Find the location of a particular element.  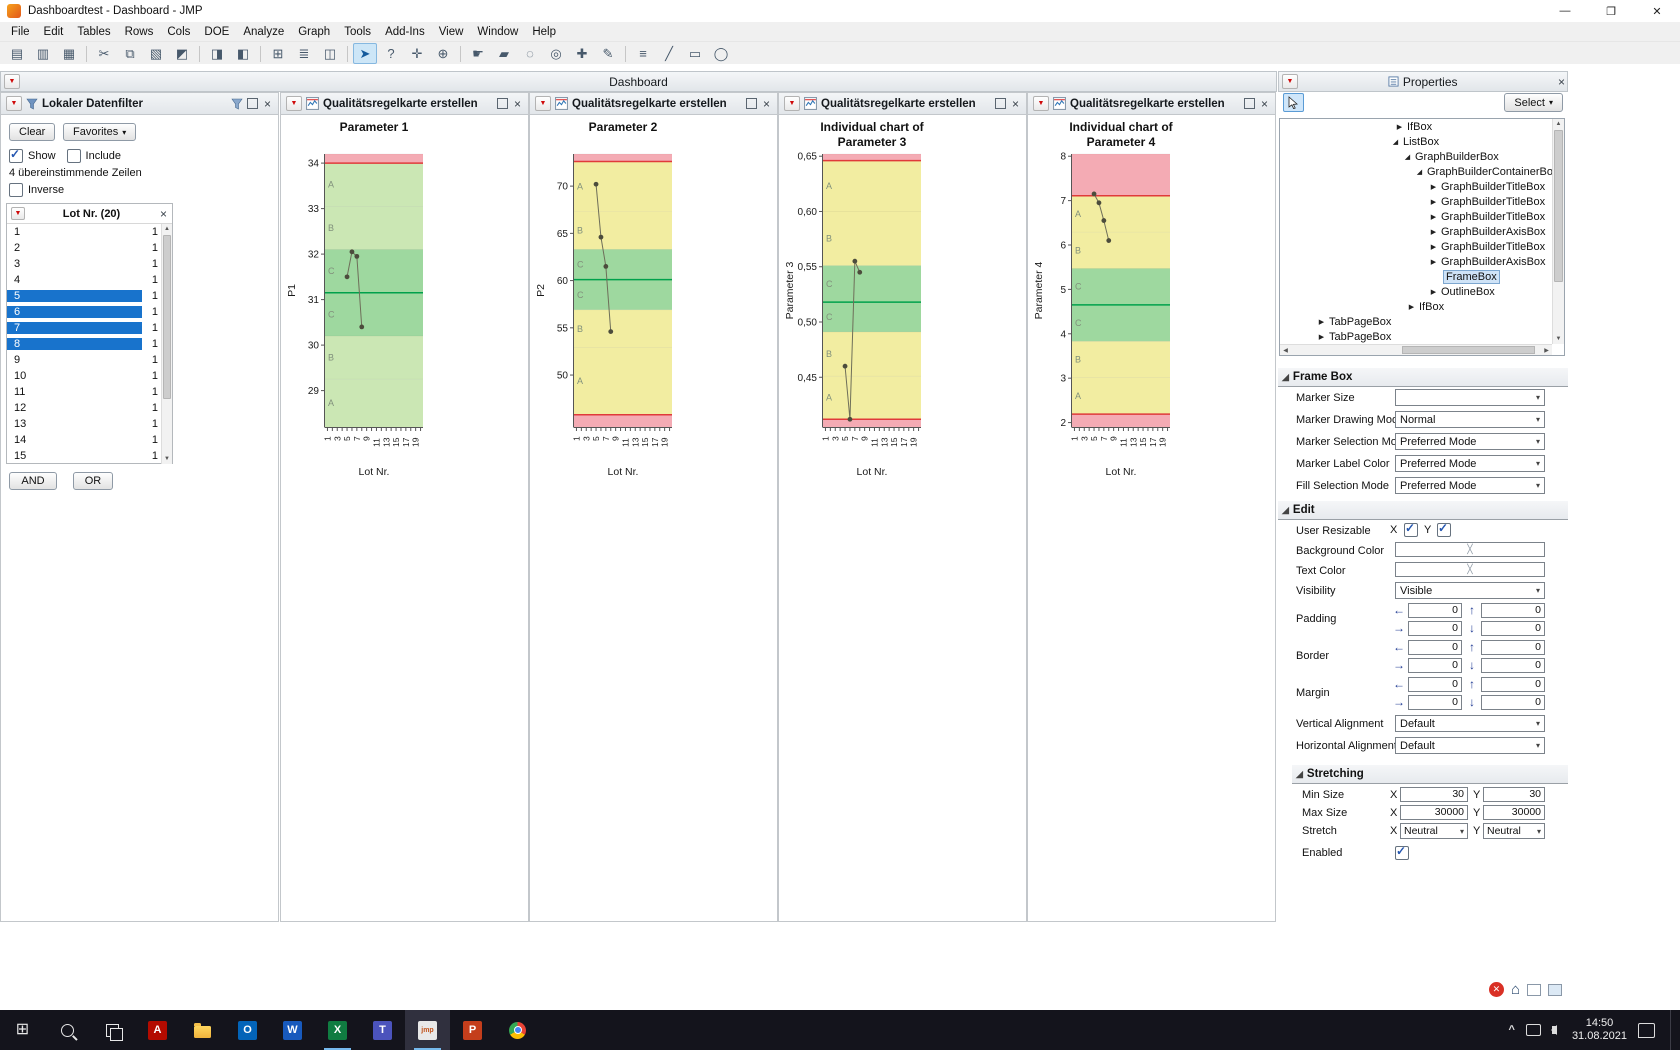

menu-view: View is located at coordinates (451, 31).